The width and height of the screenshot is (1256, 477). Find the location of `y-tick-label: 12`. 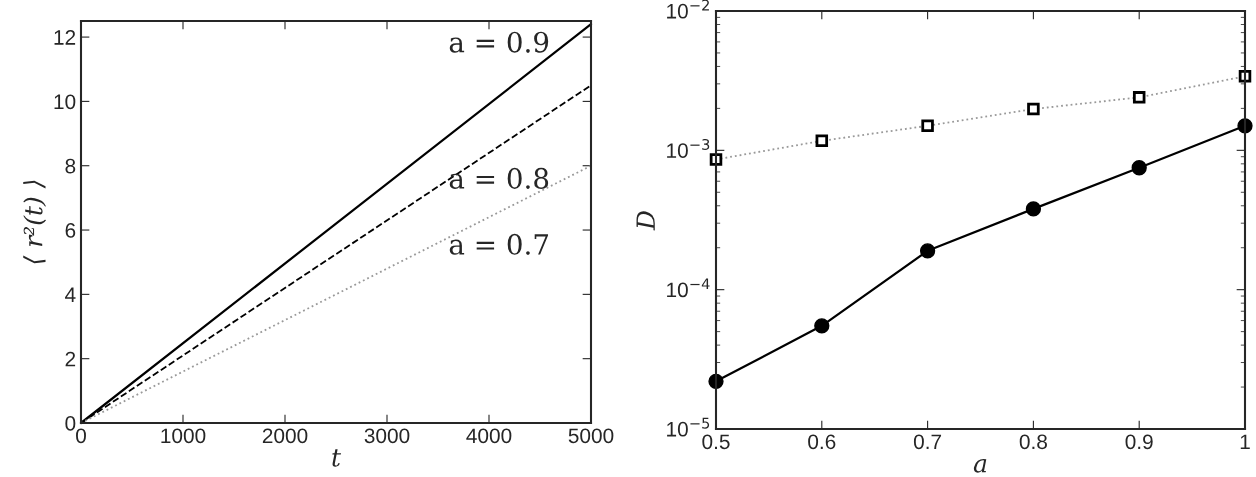

y-tick-label: 12 is located at coordinates (65, 37).